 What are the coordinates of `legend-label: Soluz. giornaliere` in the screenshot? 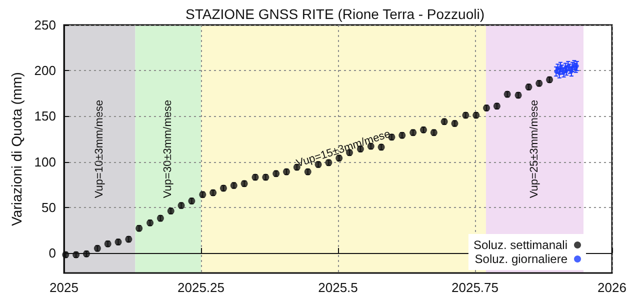 It's located at (521, 259).